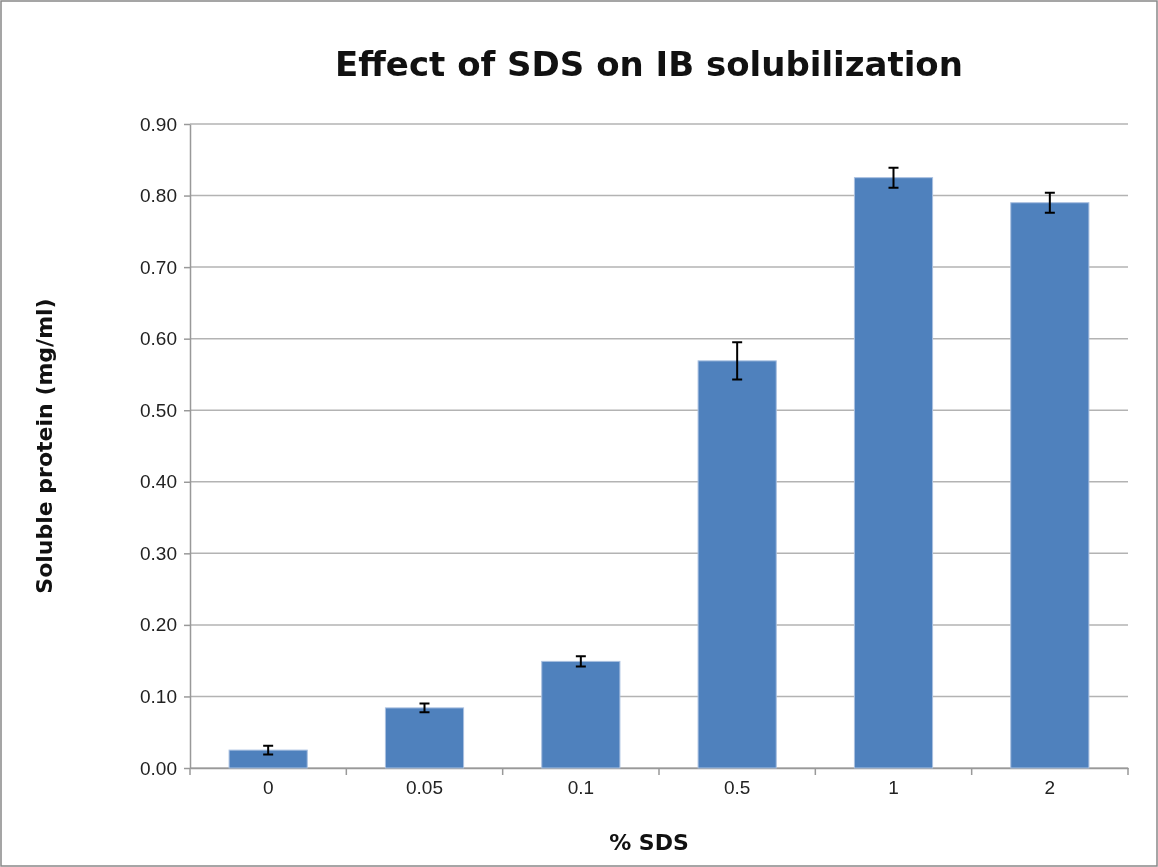 Image resolution: width=1158 pixels, height=867 pixels. I want to click on y-tick-label: 0.00, so click(158, 768).